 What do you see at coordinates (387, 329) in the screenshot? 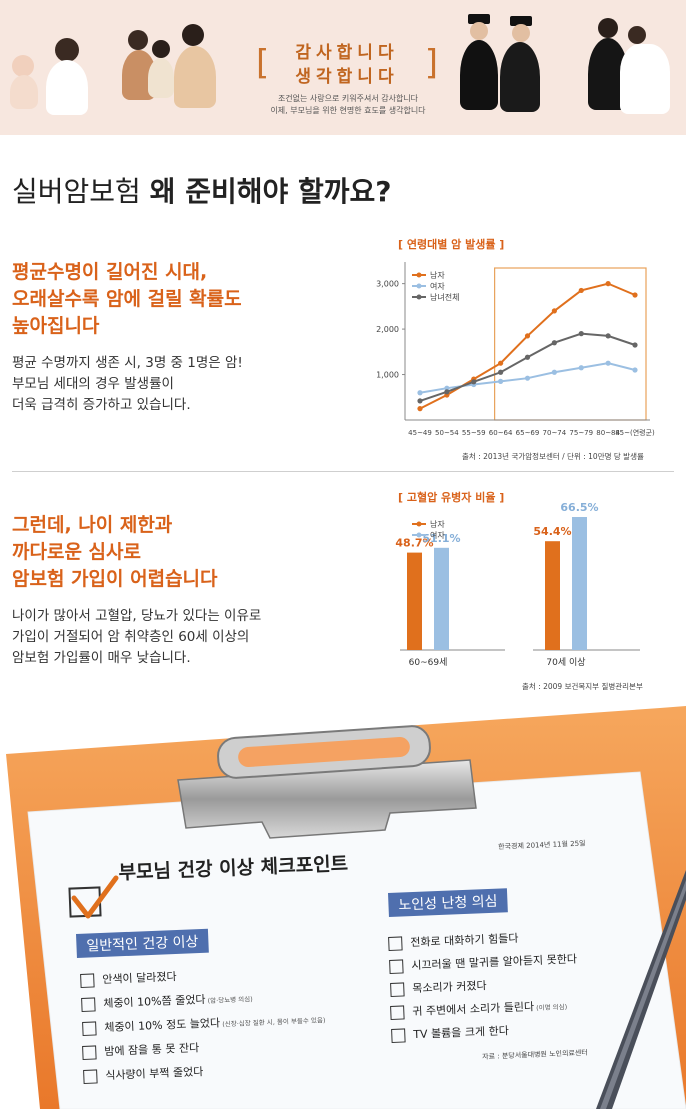
I see `y-tick-label: 2,000` at bounding box center [387, 329].